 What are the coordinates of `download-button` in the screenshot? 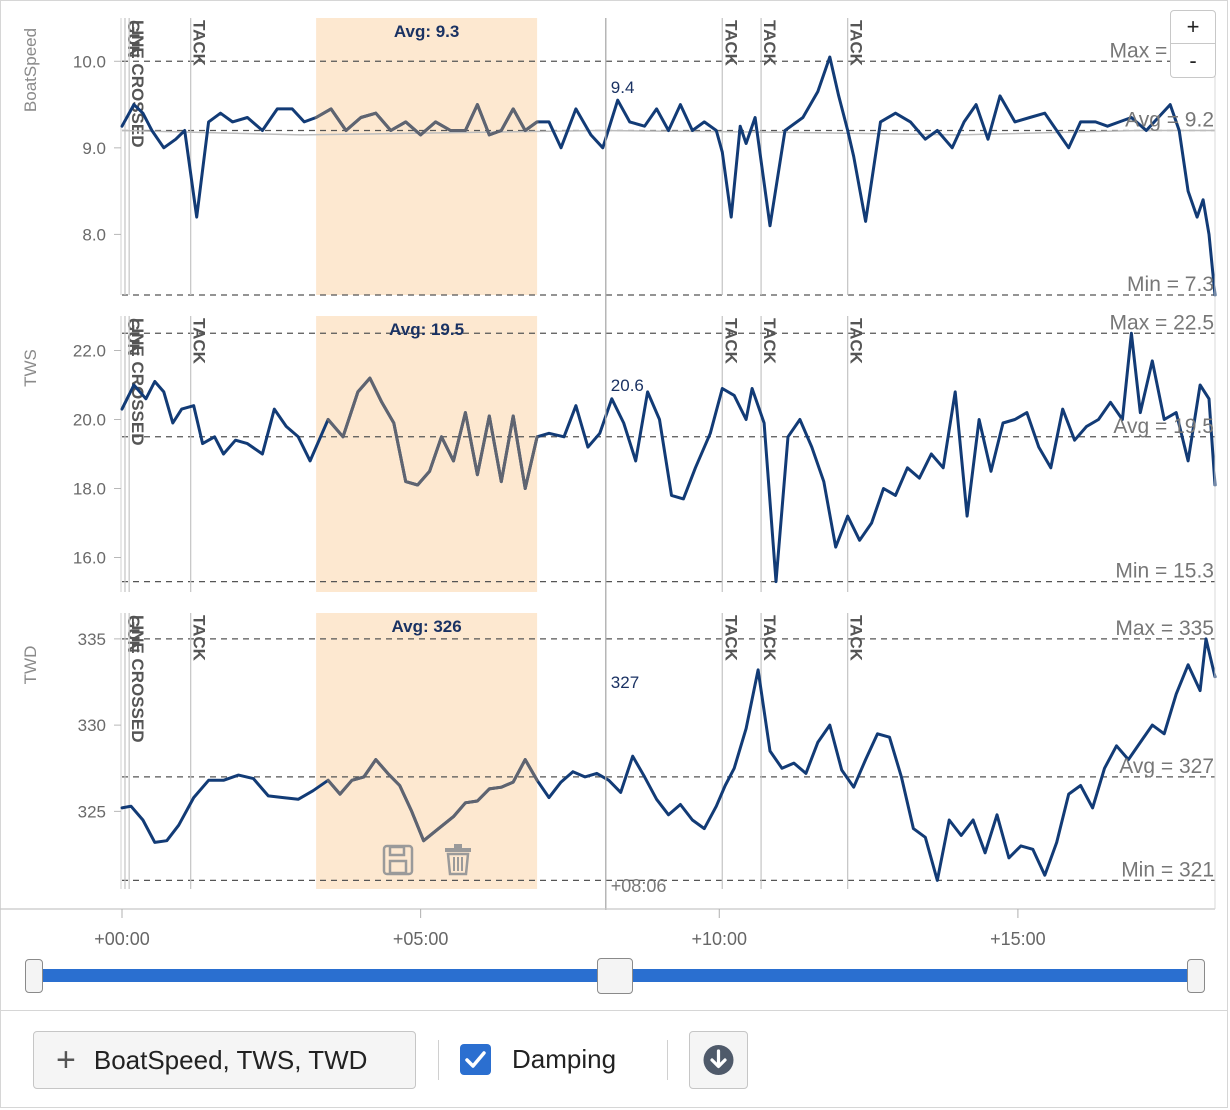 It's located at (718, 1060).